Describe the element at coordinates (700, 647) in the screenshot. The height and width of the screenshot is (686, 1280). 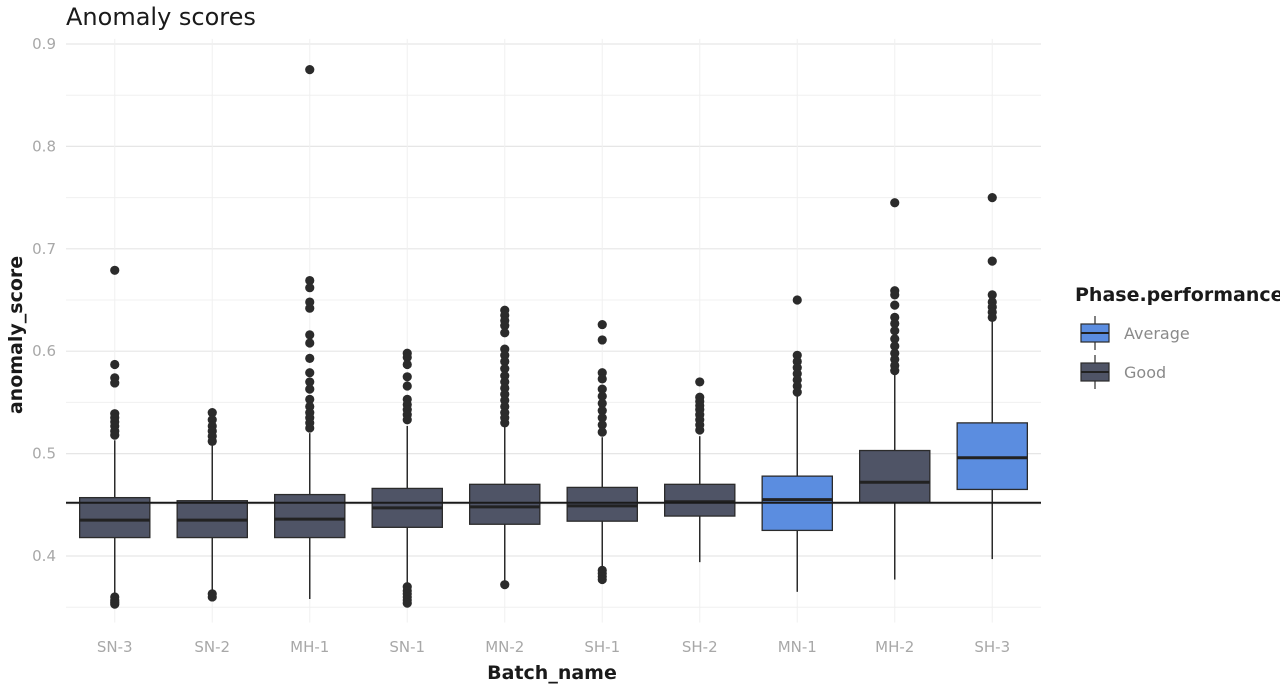
I see `x-tick-label: SH-2` at that location.